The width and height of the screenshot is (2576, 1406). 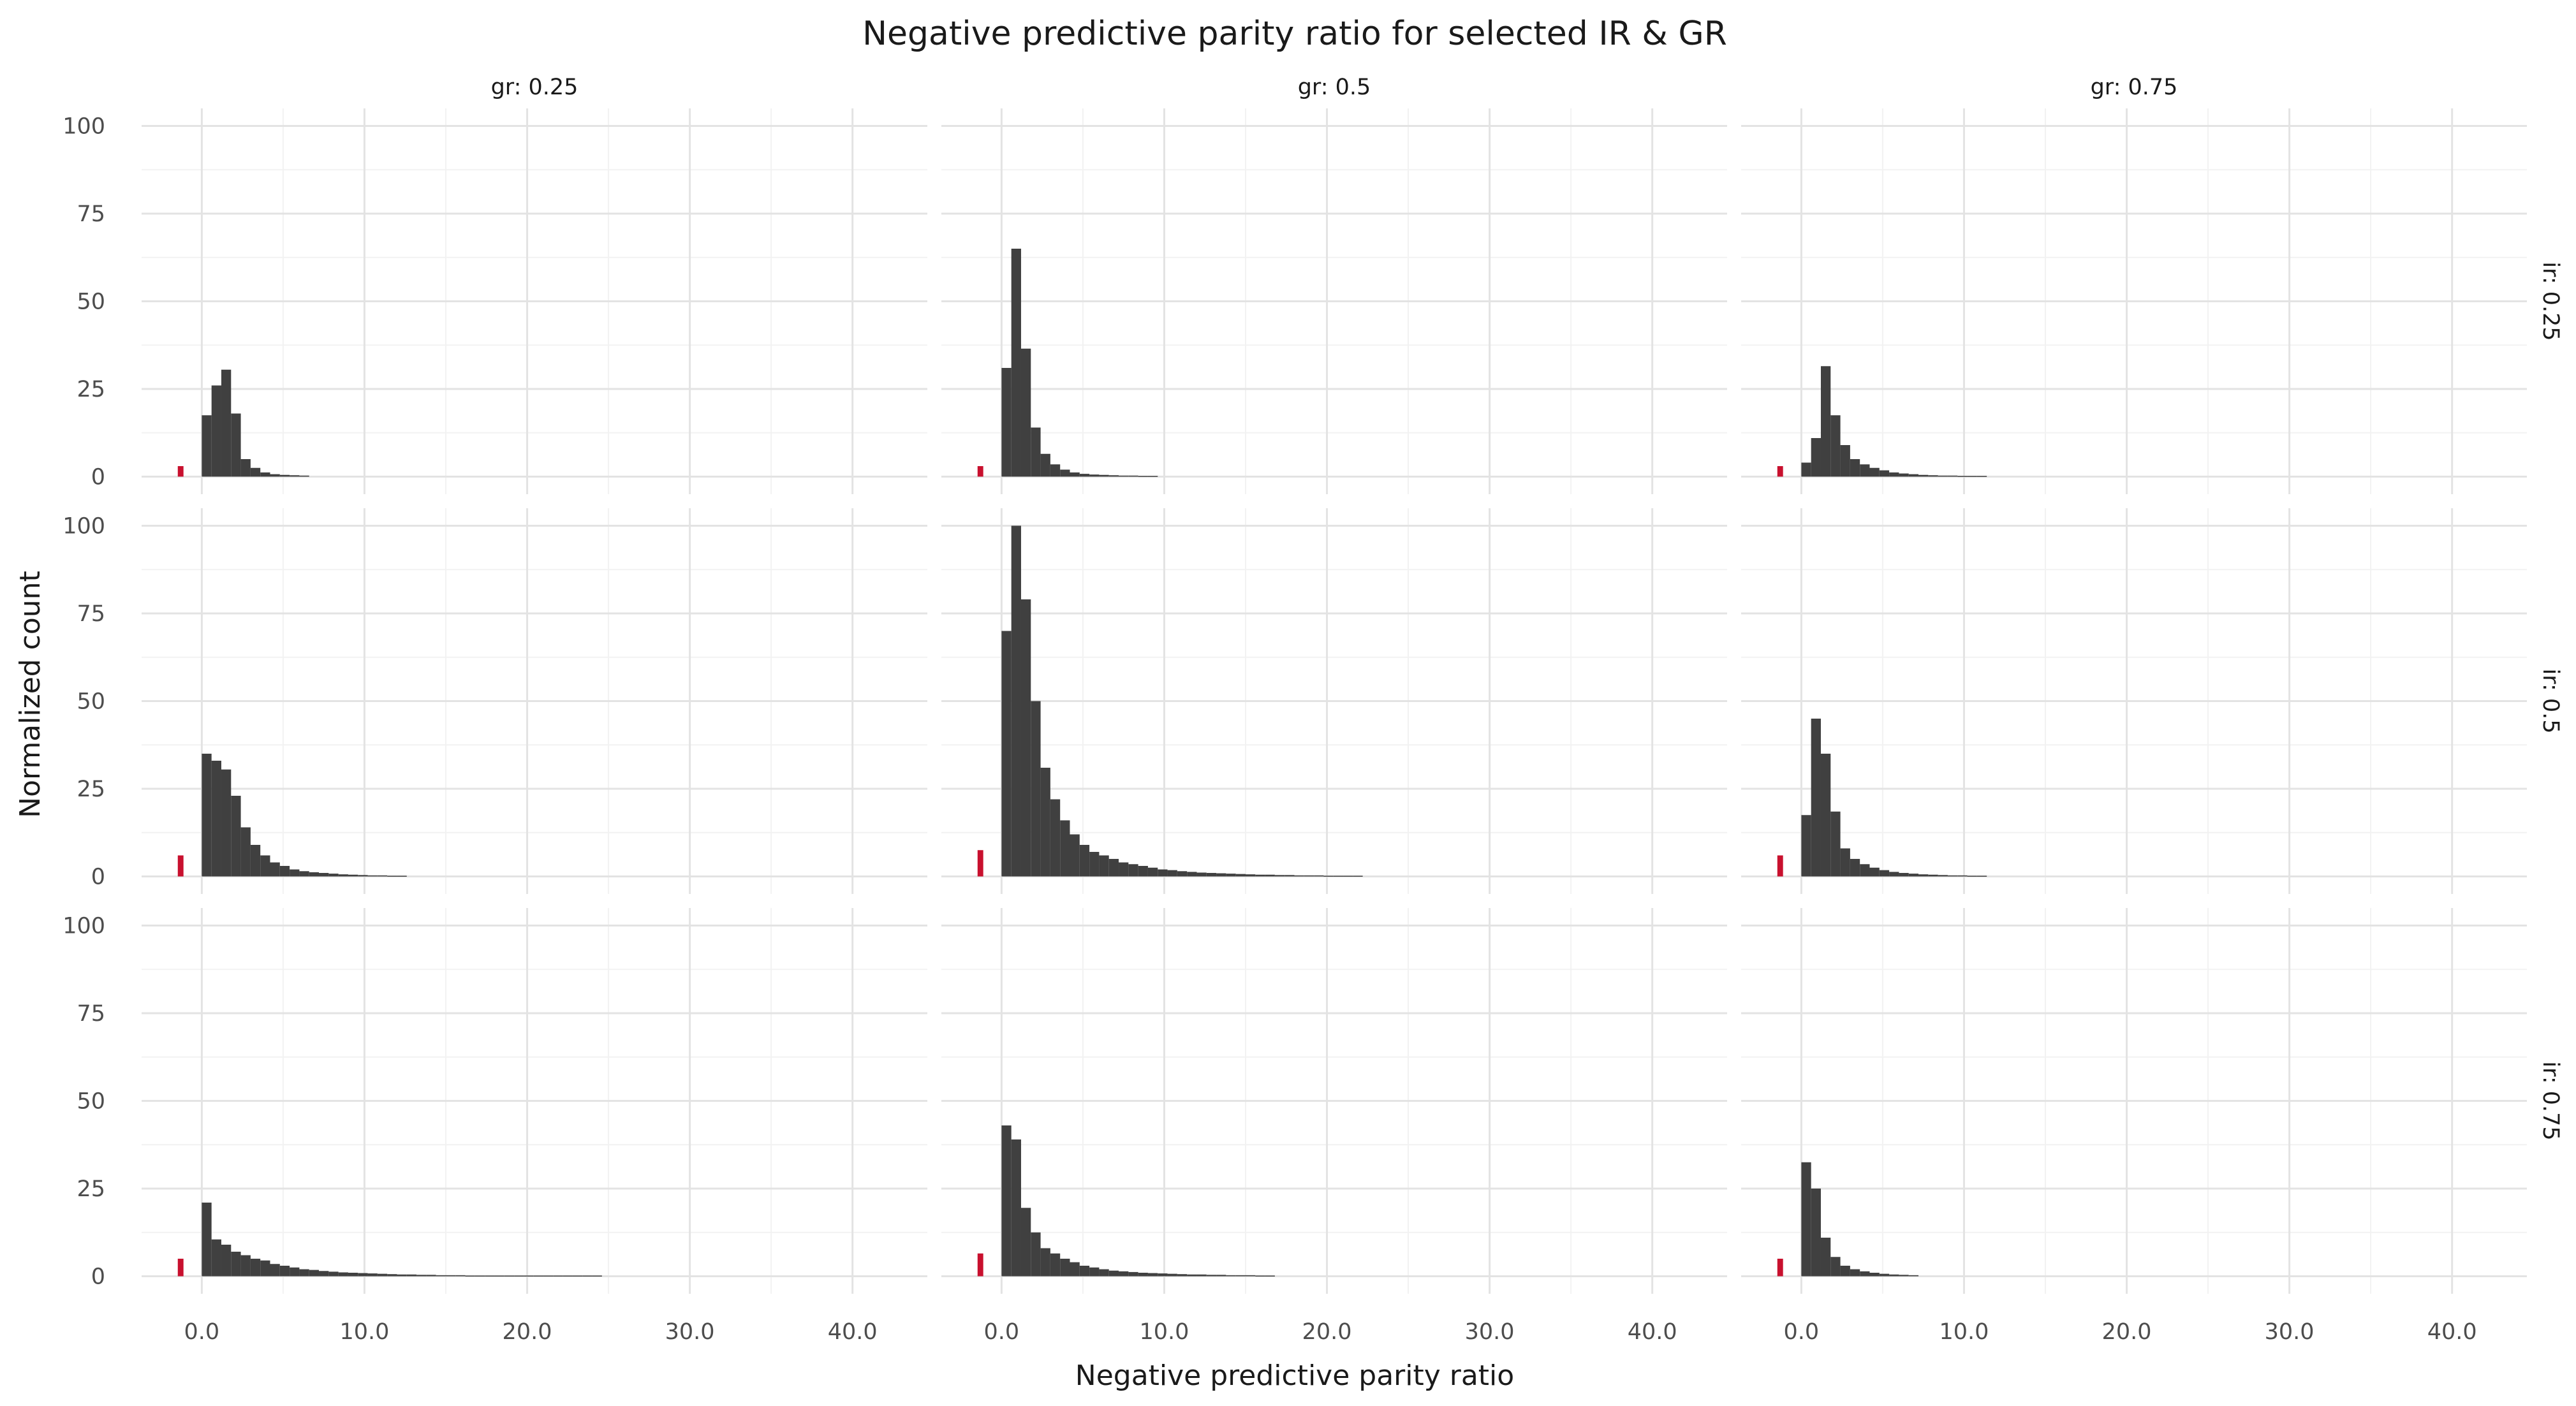 I want to click on y-tick-label: 100, so click(x=84, y=527).